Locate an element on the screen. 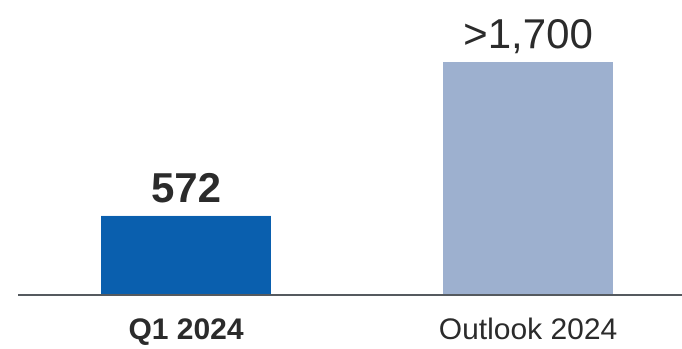 The image size is (682, 349). category-label-outlook-2024: Outlook 2024 is located at coordinates (528, 329).